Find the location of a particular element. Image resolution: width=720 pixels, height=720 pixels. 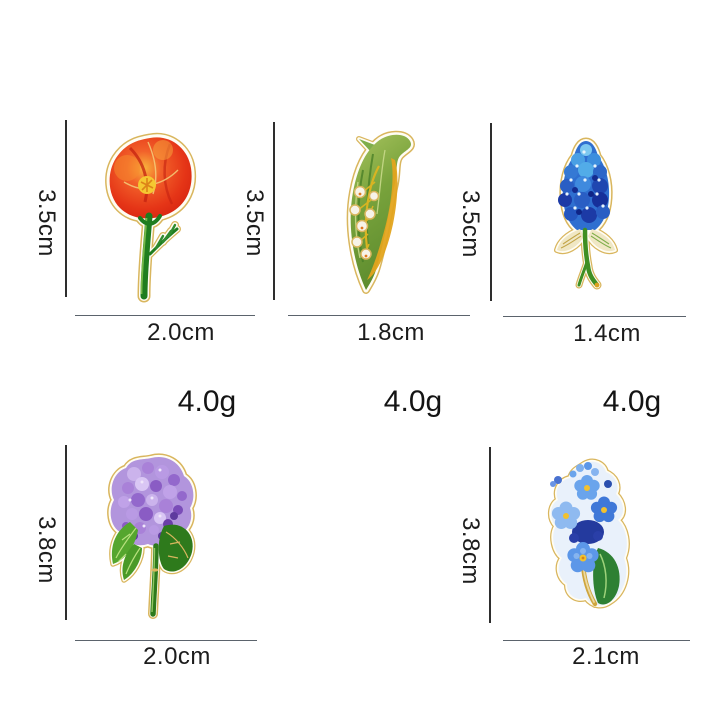

red-poppy-pin-image is located at coordinates (151, 217).